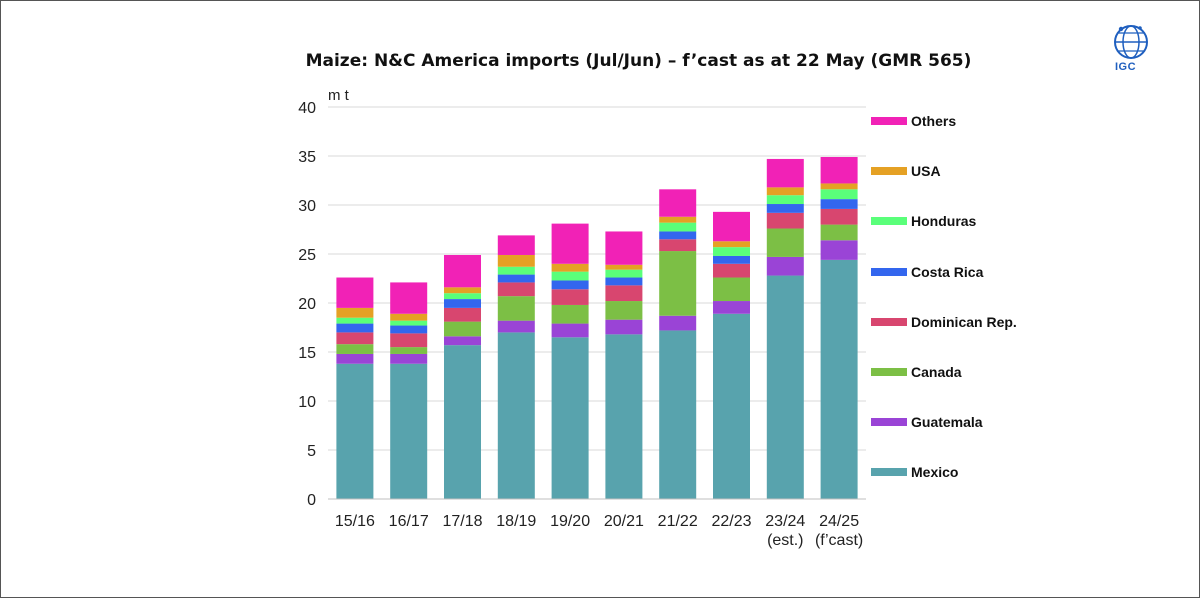  Describe the element at coordinates (1131, 42) in the screenshot. I see `igc-globe-icon` at that location.